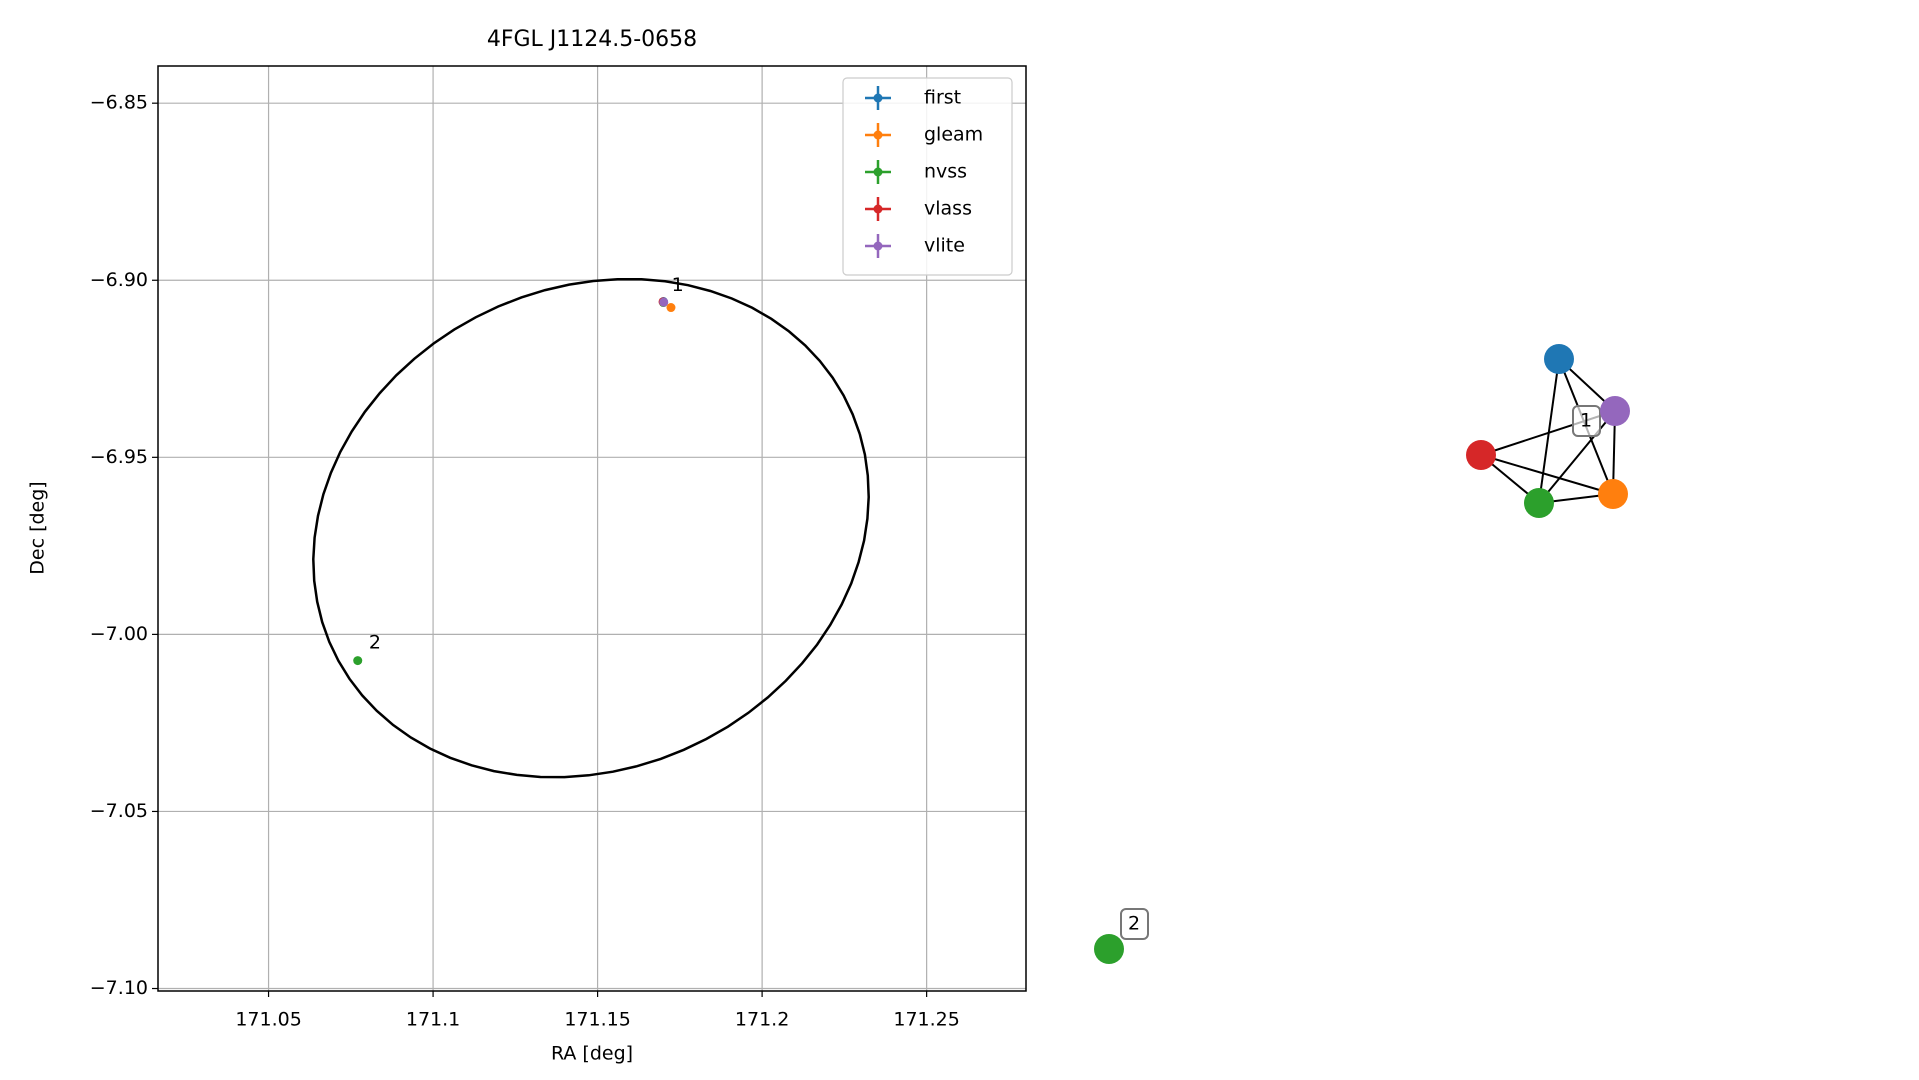  I want to click on error-ellipse, so click(591, 528).